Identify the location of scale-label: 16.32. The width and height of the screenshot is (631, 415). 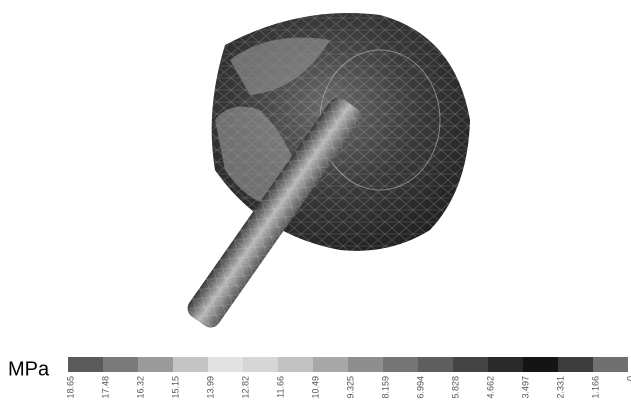
(140, 387).